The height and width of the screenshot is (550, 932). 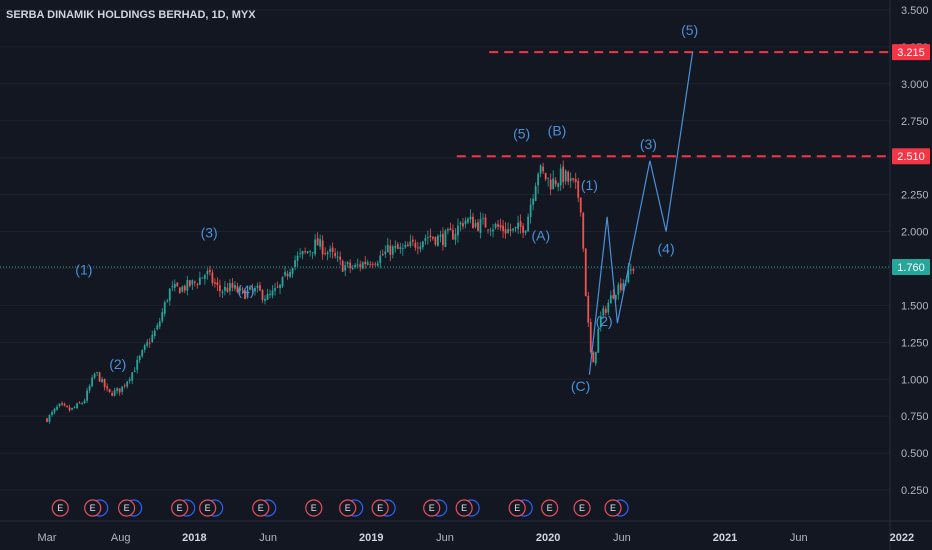 What do you see at coordinates (911, 266) in the screenshot?
I see `last-price-tag` at bounding box center [911, 266].